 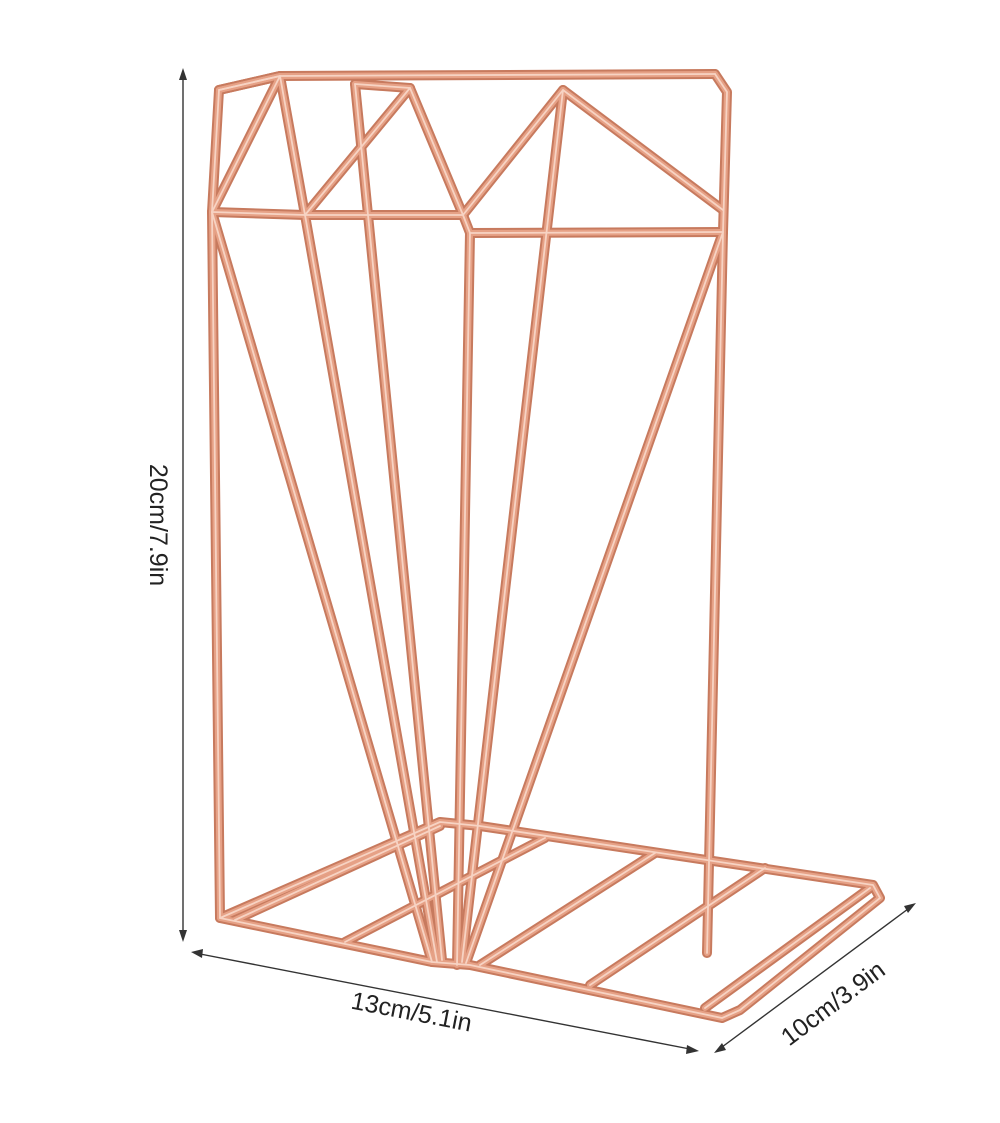 I want to click on wire-crown-zig-4-shadow, so click(x=593, y=152).